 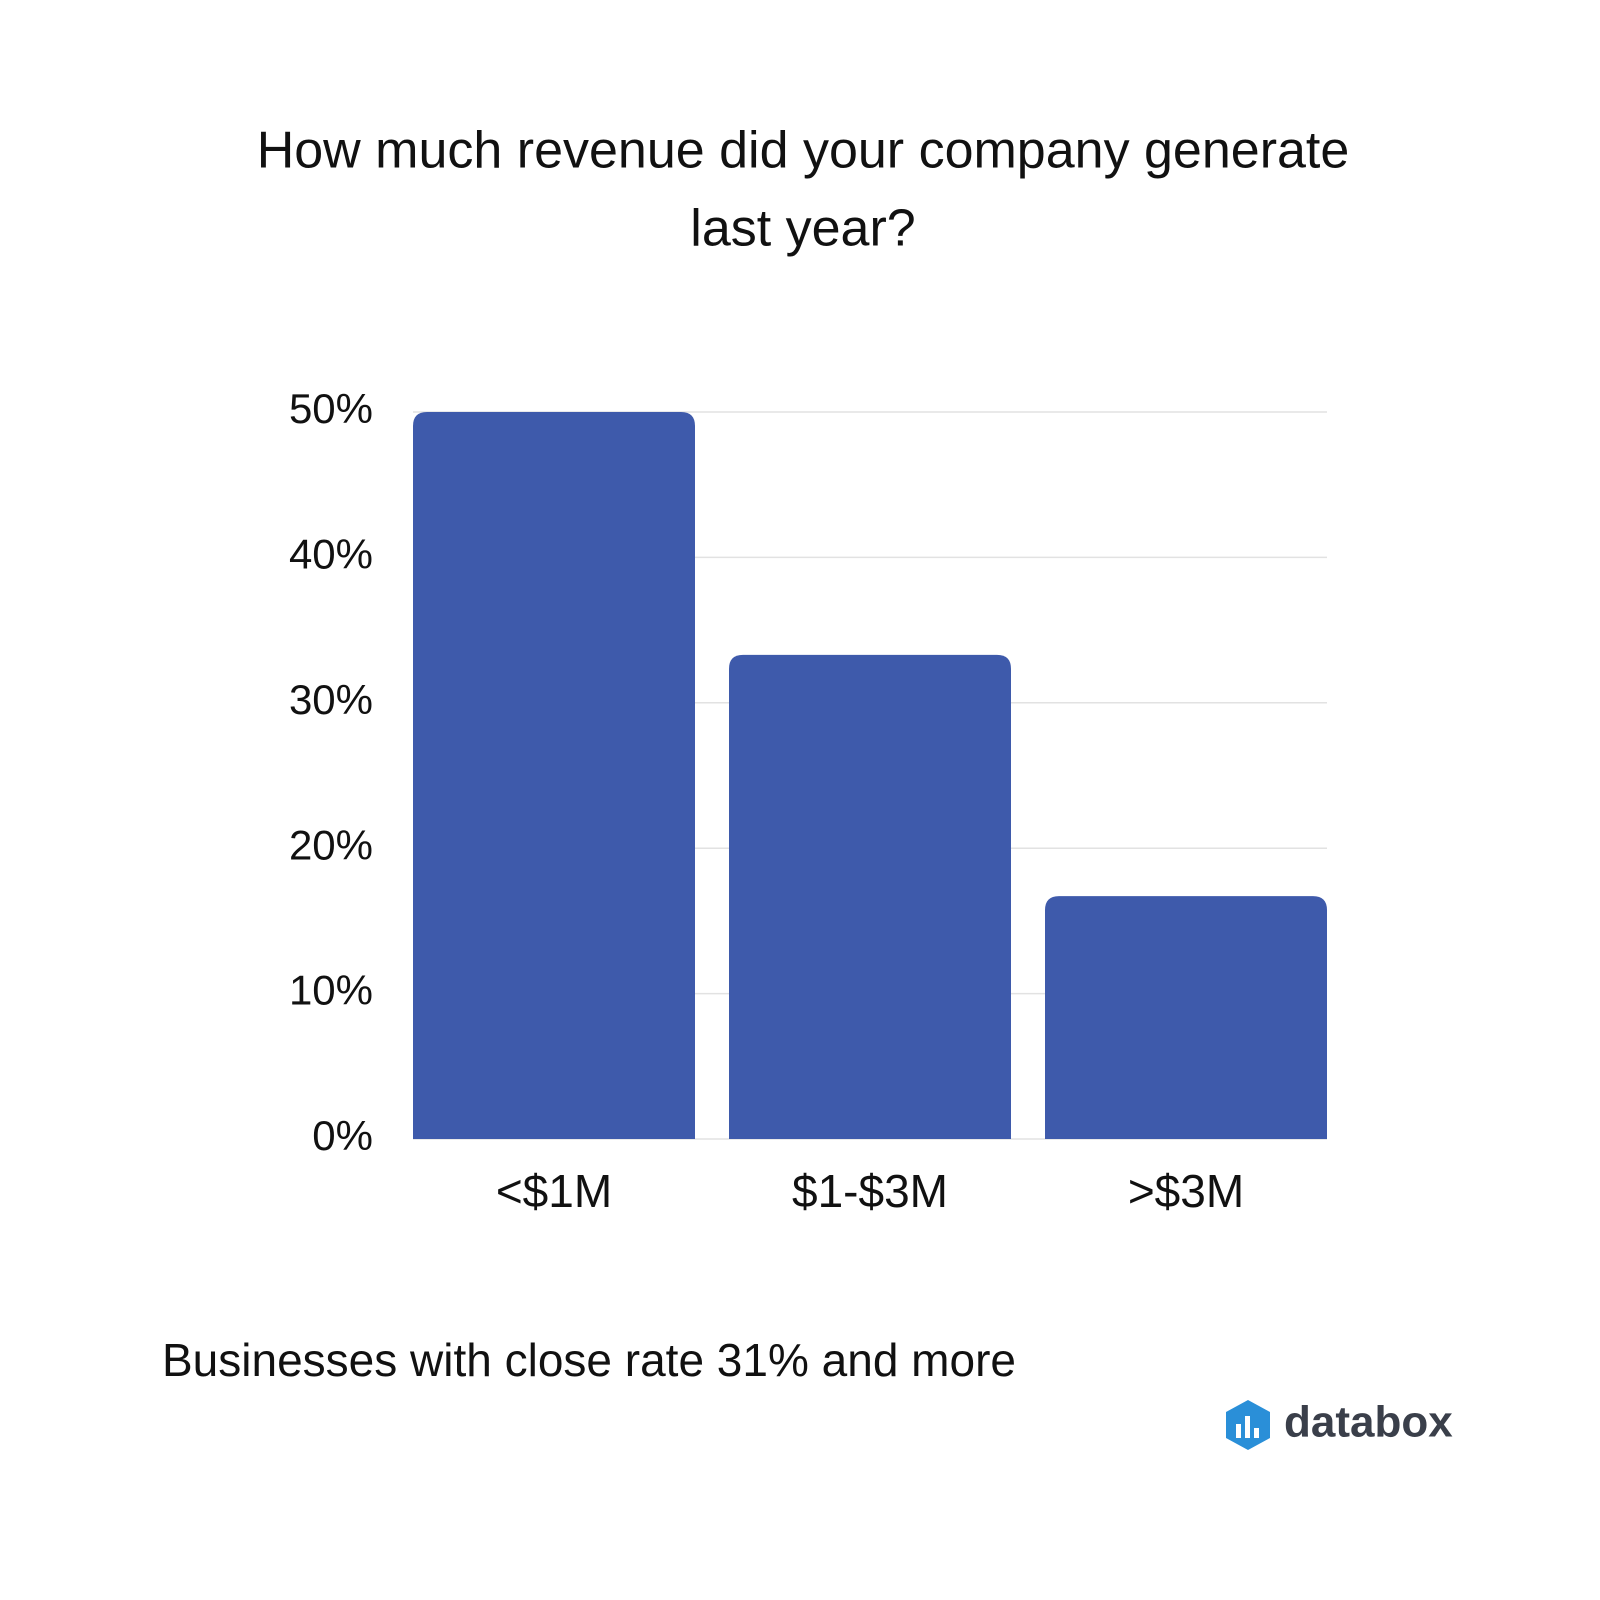 What do you see at coordinates (870, 1191) in the screenshot?
I see `x-tick-label: $1-$3M` at bounding box center [870, 1191].